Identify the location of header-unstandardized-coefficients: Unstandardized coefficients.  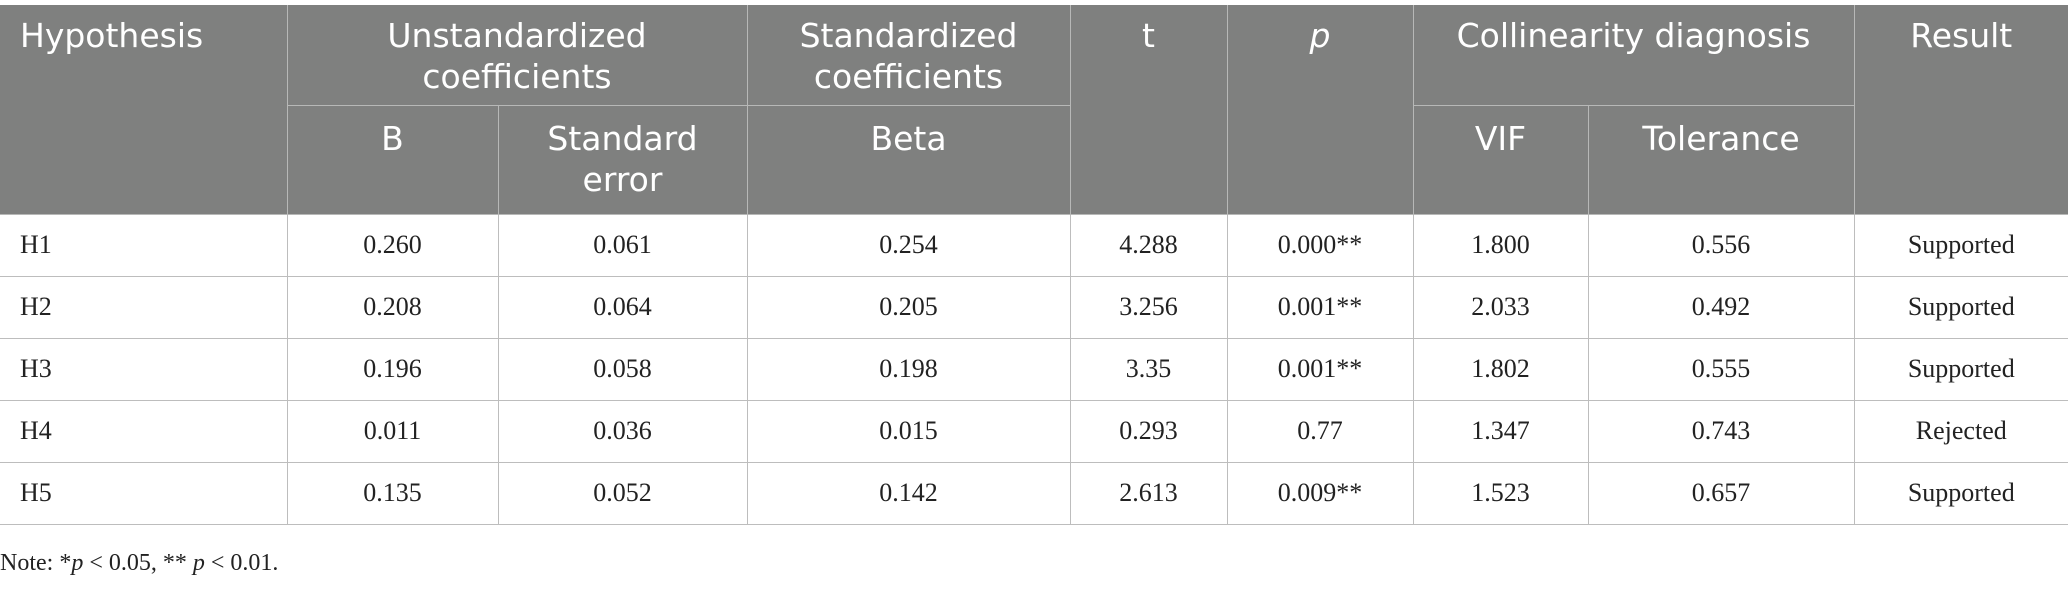
(517, 55).